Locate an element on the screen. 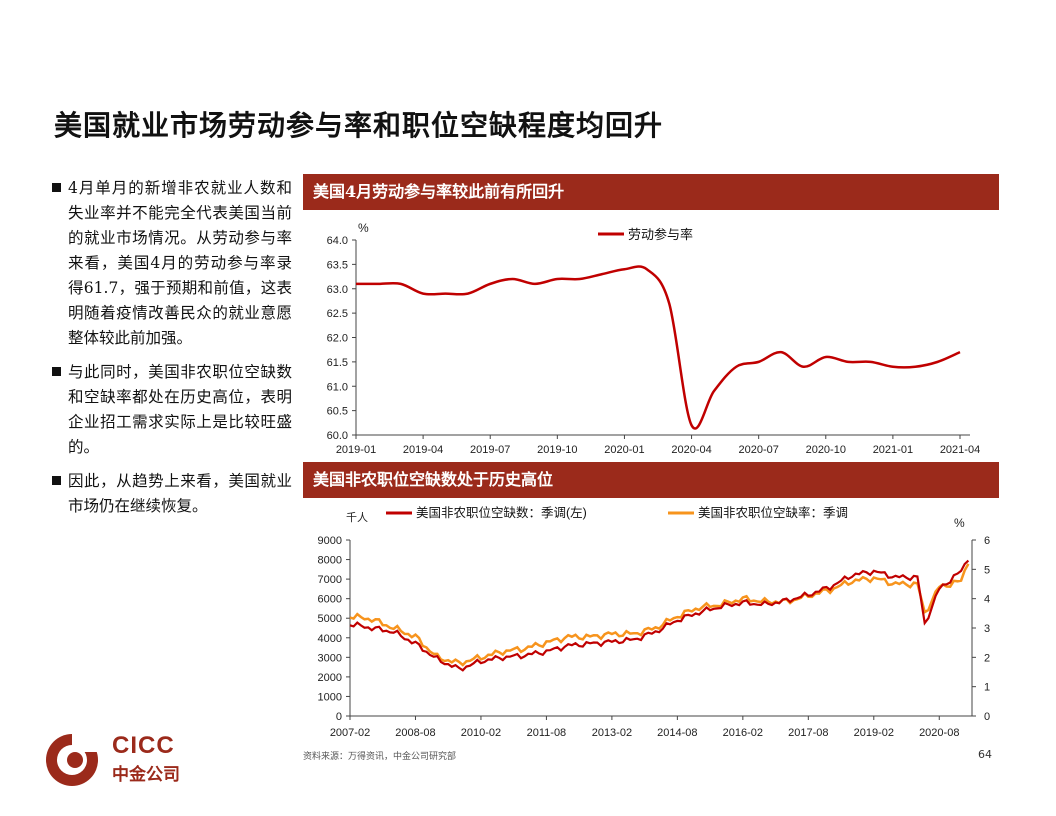 This screenshot has width=1056, height=816. chart1-x-tick-label: 2019-10 is located at coordinates (557, 450).